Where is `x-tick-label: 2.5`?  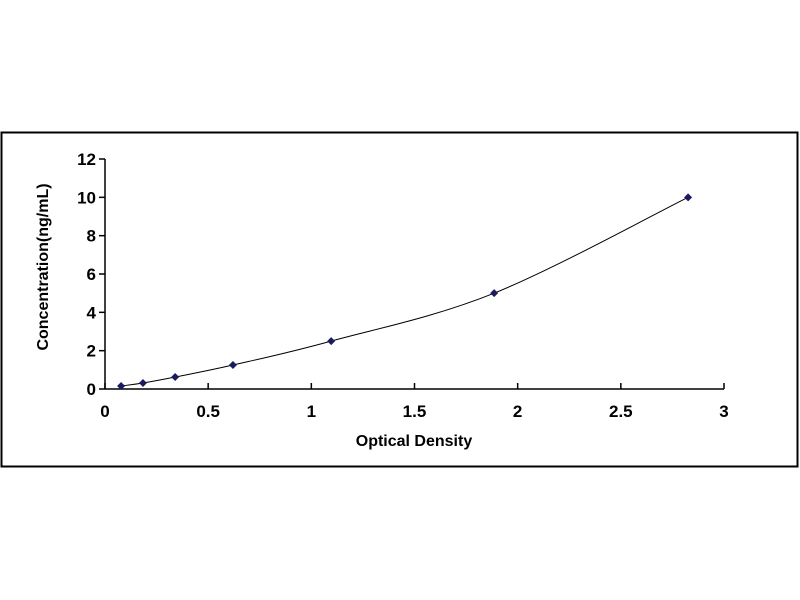 x-tick-label: 2.5 is located at coordinates (621, 411).